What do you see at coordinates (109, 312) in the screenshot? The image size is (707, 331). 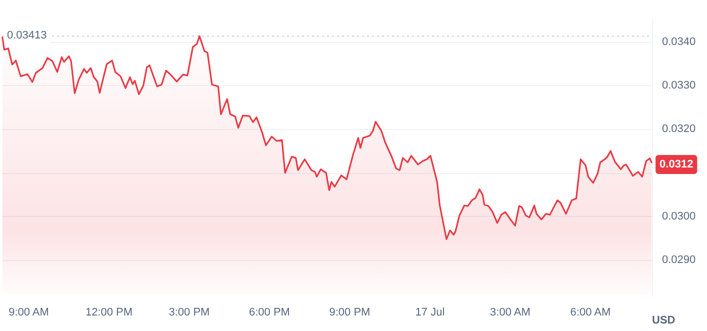 I see `x-tick-label: 12:00 PM` at bounding box center [109, 312].